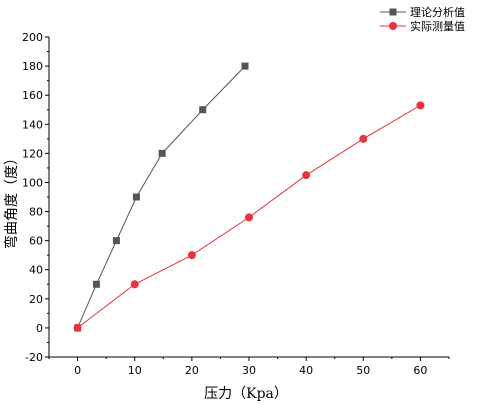  I want to click on y-tick-label: 40, so click(36, 270).